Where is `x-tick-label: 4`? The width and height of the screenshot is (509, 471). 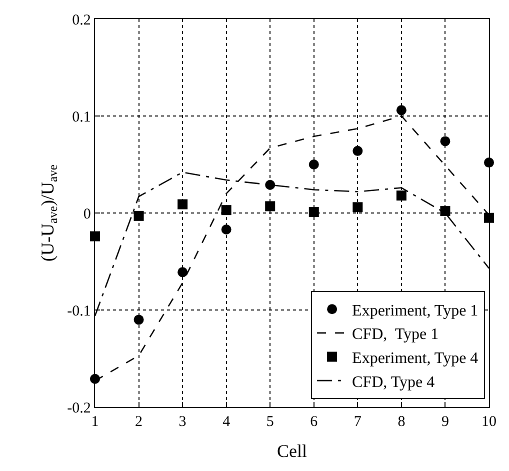 x-tick-label: 4 is located at coordinates (226, 422).